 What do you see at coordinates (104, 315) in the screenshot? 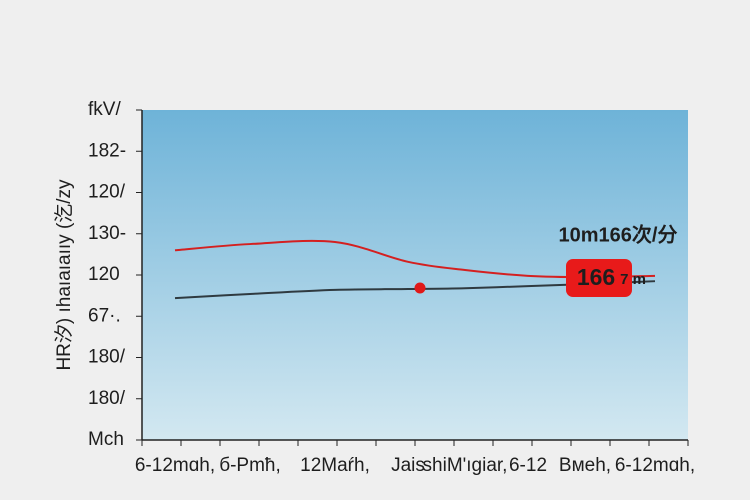
I see `y-tick-label: 67·.` at bounding box center [104, 315].